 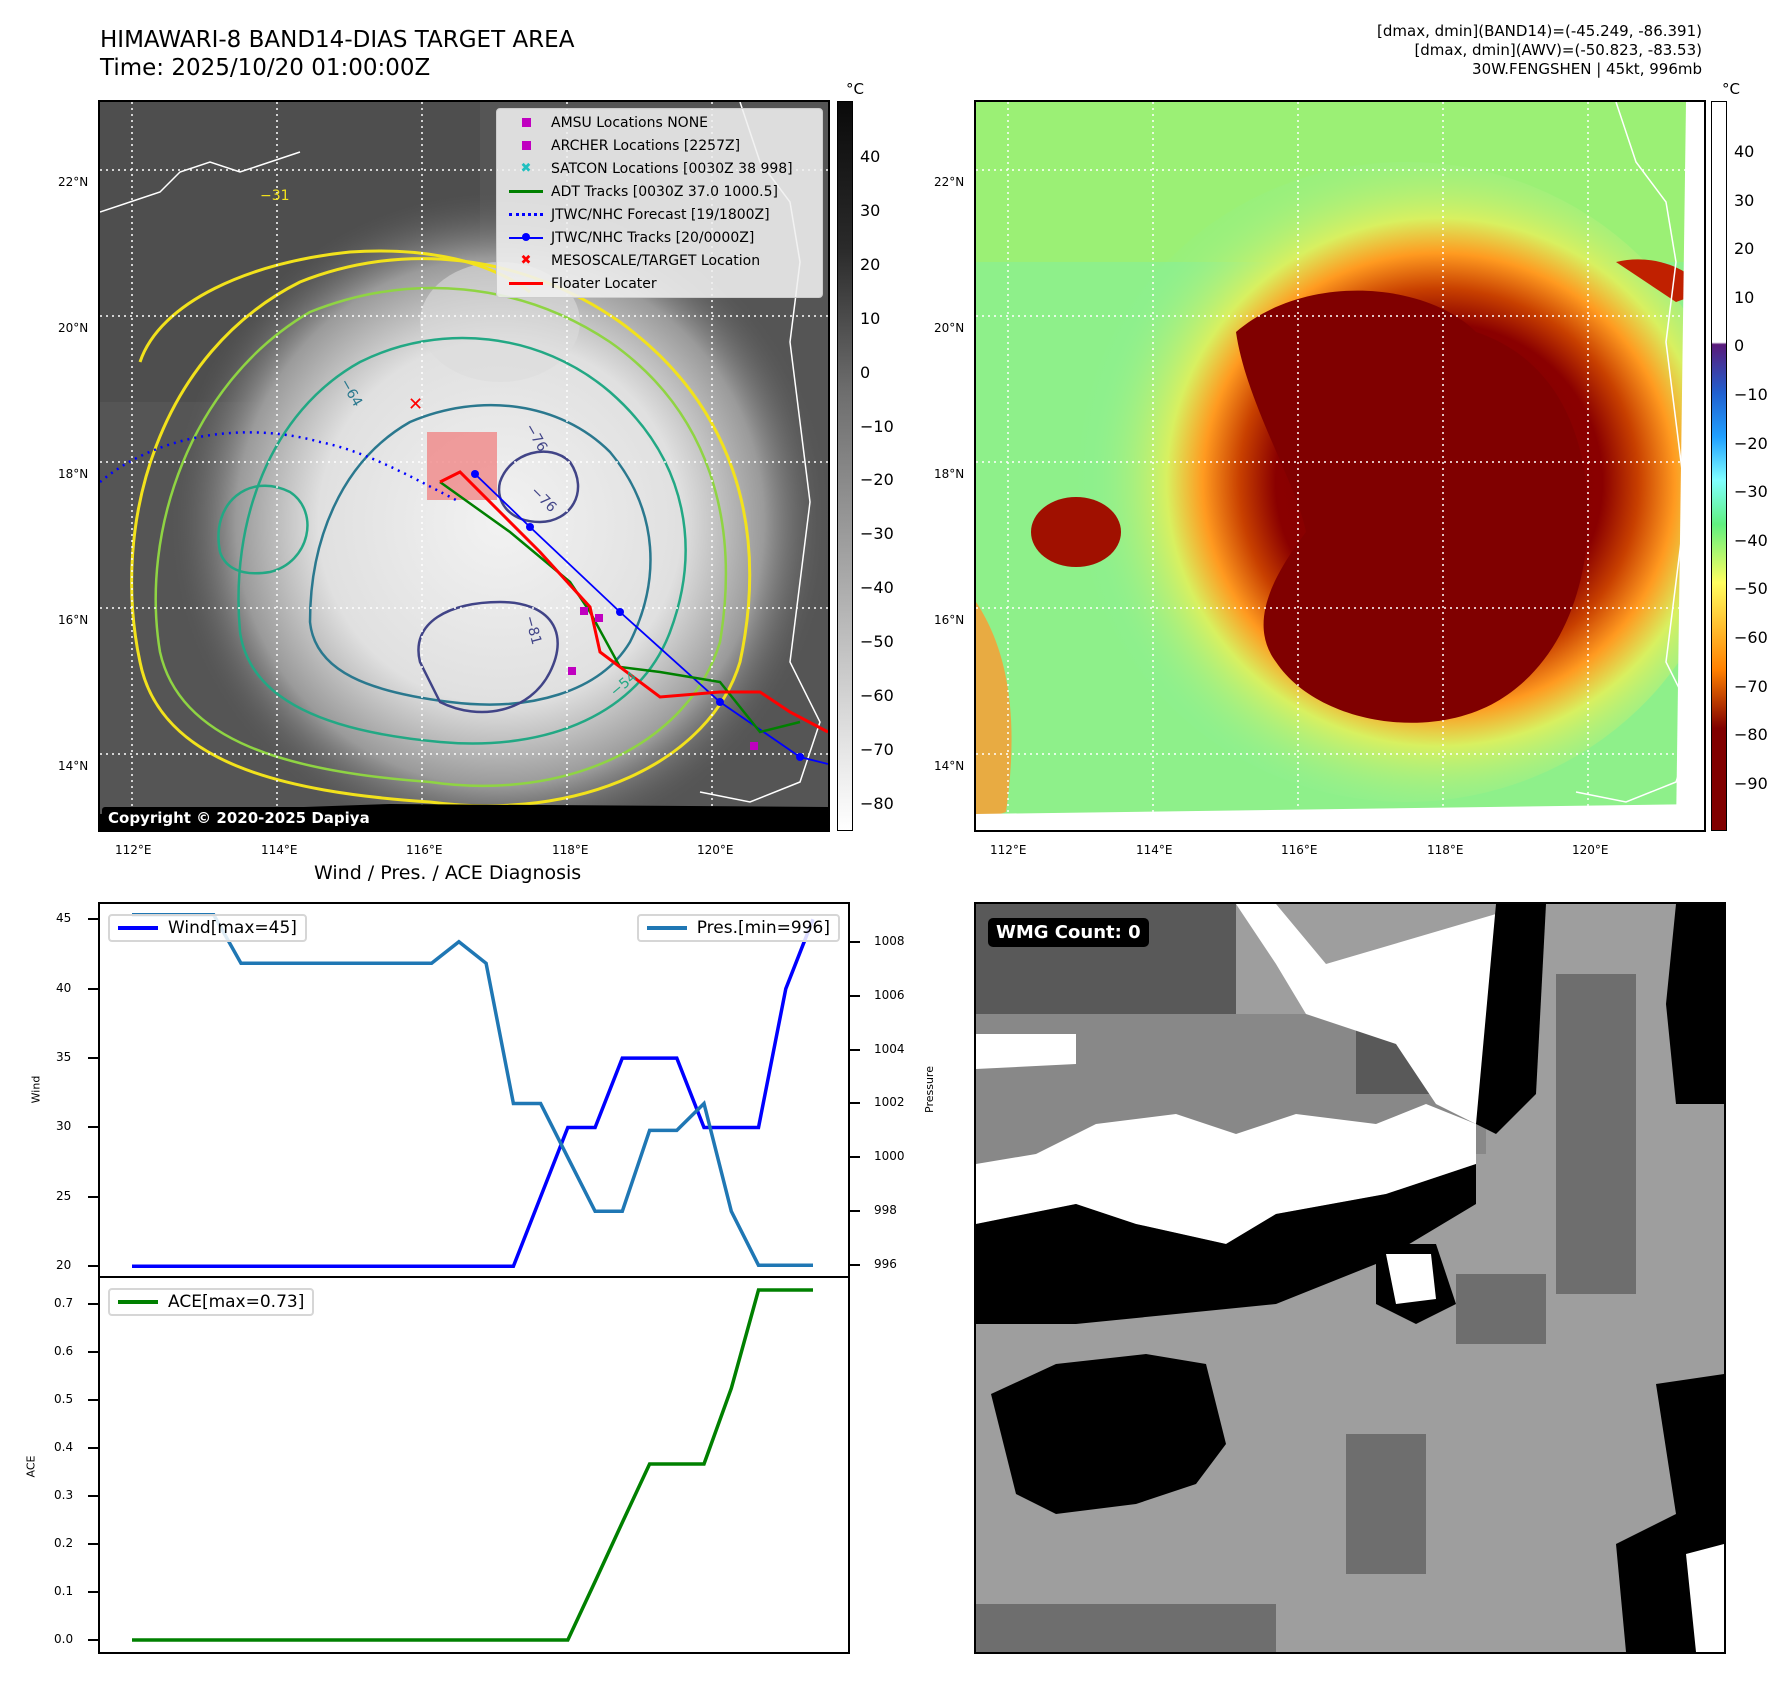 I want to click on pressure-tick-label: 1008, so click(x=889, y=940).